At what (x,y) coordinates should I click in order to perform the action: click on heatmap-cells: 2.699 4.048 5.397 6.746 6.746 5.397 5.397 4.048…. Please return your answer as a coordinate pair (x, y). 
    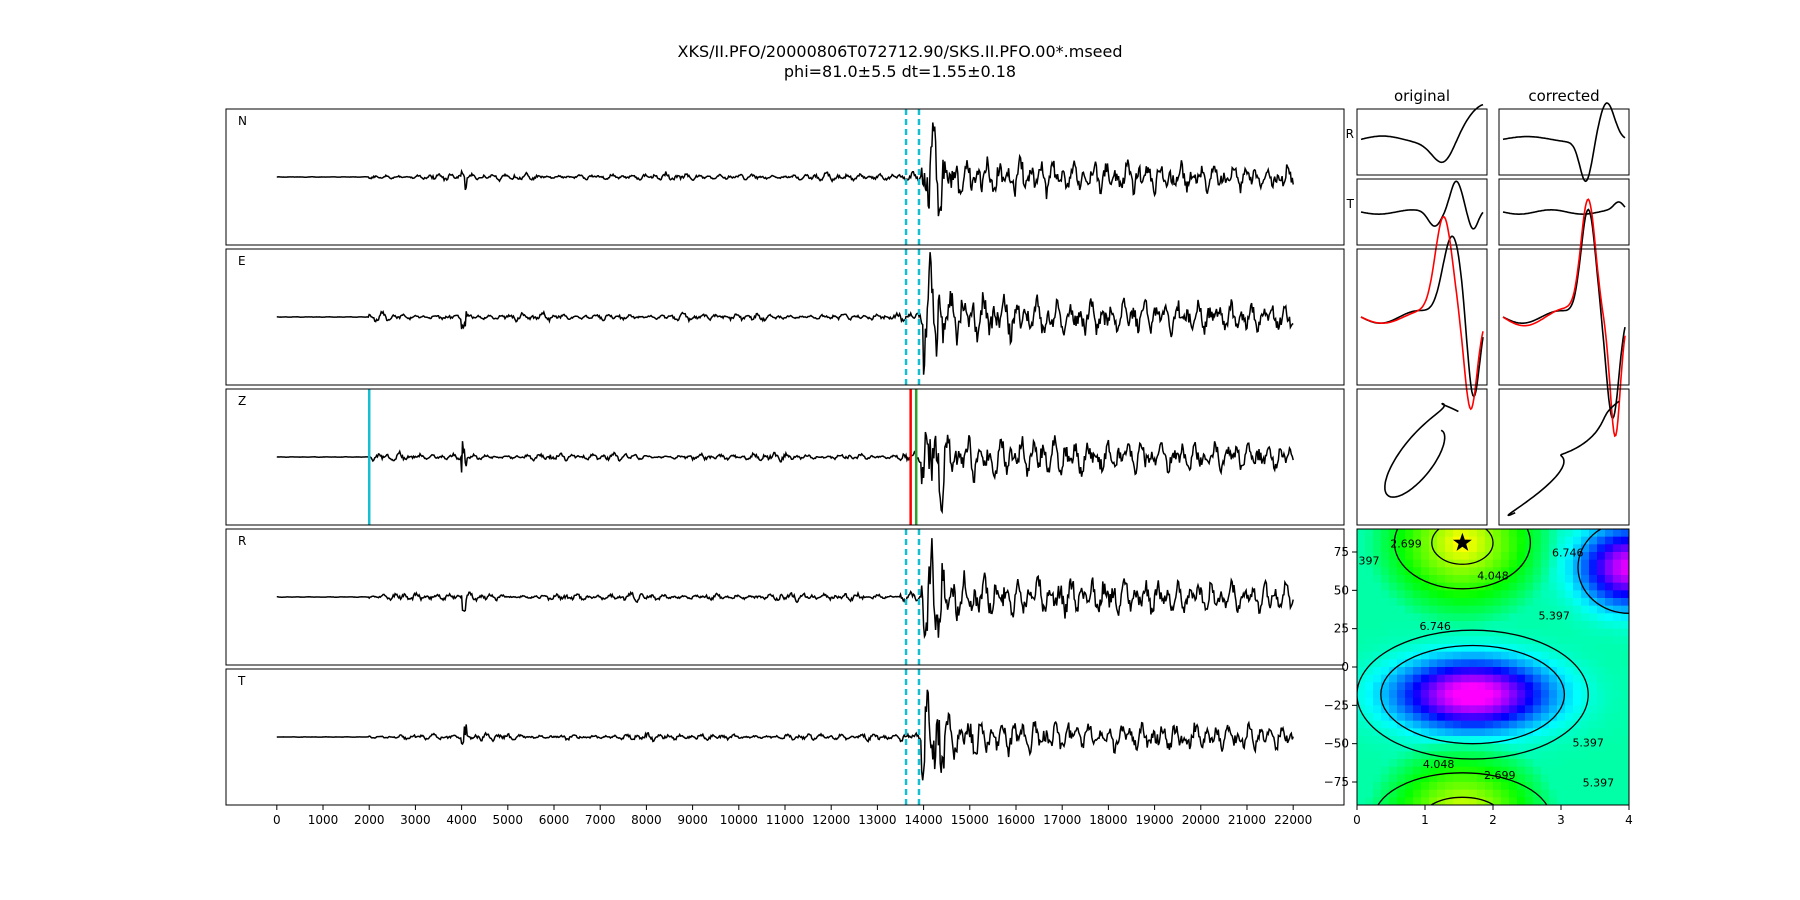
    Looking at the image, I should click on (1493, 667).